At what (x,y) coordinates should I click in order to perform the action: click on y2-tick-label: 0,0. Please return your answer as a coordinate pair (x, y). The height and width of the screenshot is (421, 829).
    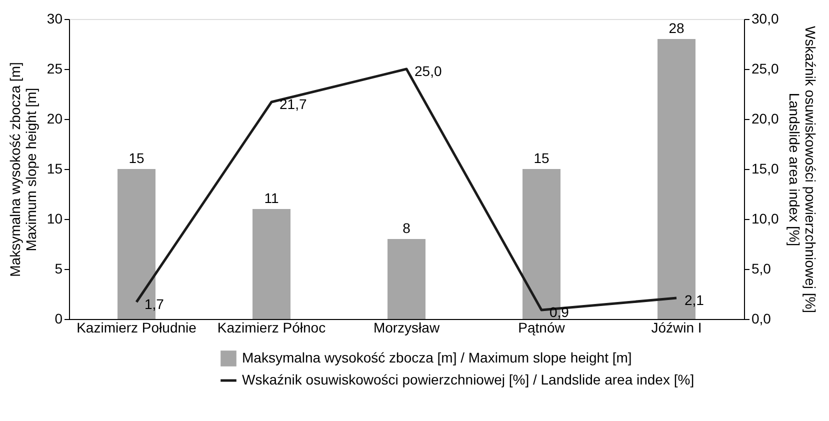
    Looking at the image, I should click on (762, 318).